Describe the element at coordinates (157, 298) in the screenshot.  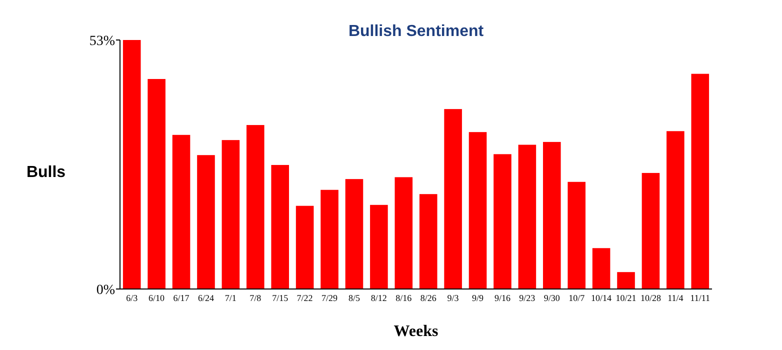
I see `x-tick-label: 6/10` at that location.